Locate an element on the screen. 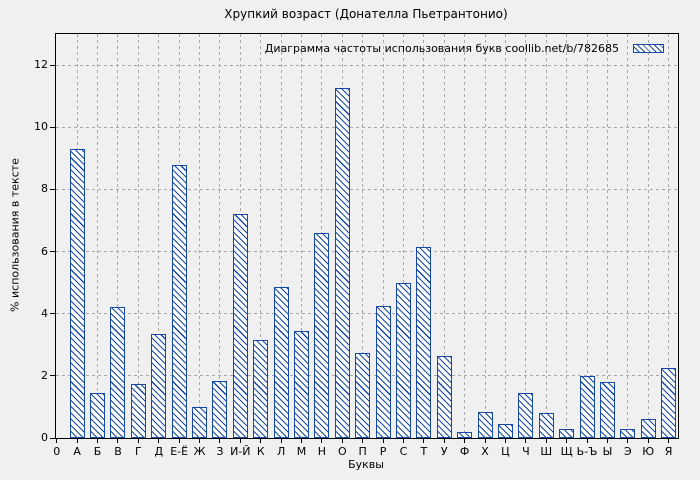 The height and width of the screenshot is (480, 700). x-tick-label: Г is located at coordinates (138, 451).